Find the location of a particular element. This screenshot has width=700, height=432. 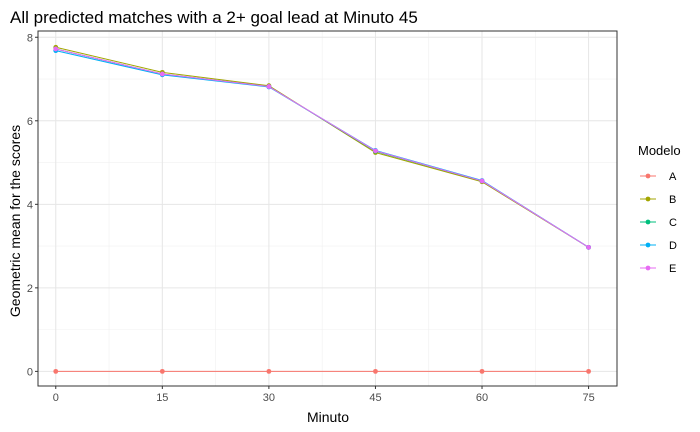

legend-label: B is located at coordinates (672, 200).